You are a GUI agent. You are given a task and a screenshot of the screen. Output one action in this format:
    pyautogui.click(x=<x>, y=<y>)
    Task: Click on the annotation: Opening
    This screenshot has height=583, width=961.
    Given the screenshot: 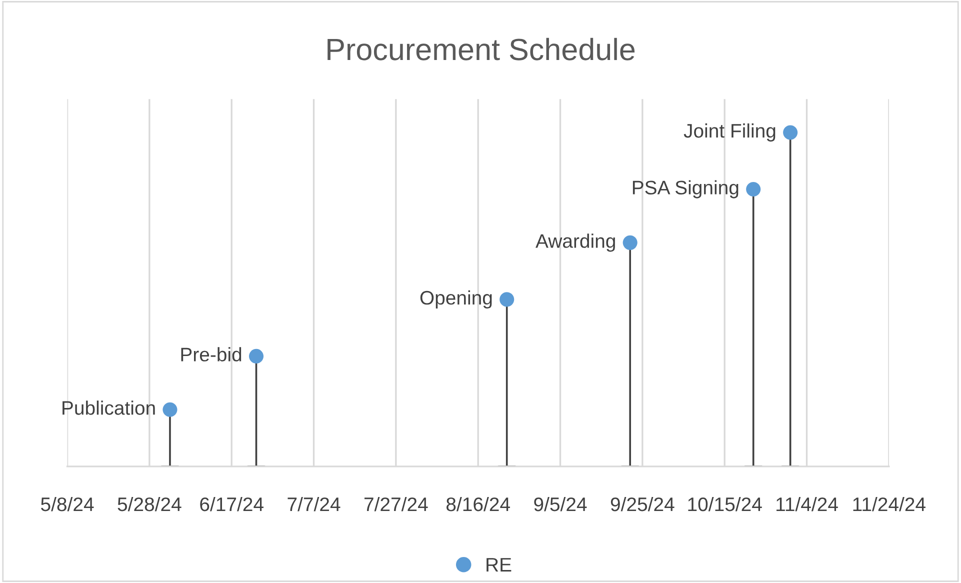 What is the action you would take?
    pyautogui.click(x=456, y=299)
    